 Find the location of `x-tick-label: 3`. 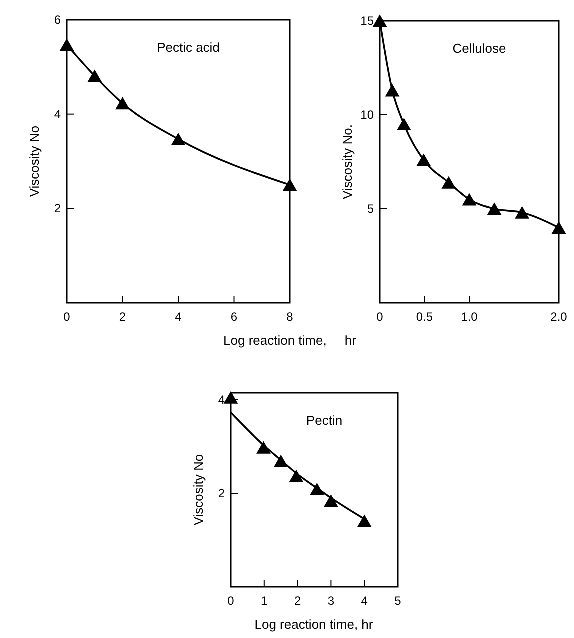

x-tick-label: 3 is located at coordinates (331, 601).